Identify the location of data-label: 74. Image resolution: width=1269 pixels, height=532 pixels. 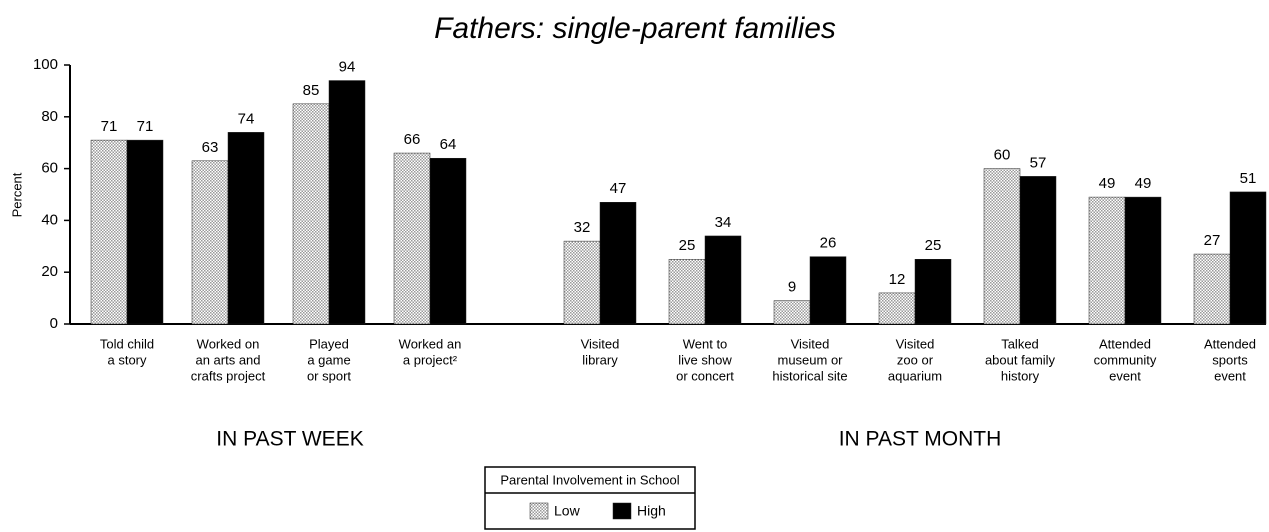
(246, 118).